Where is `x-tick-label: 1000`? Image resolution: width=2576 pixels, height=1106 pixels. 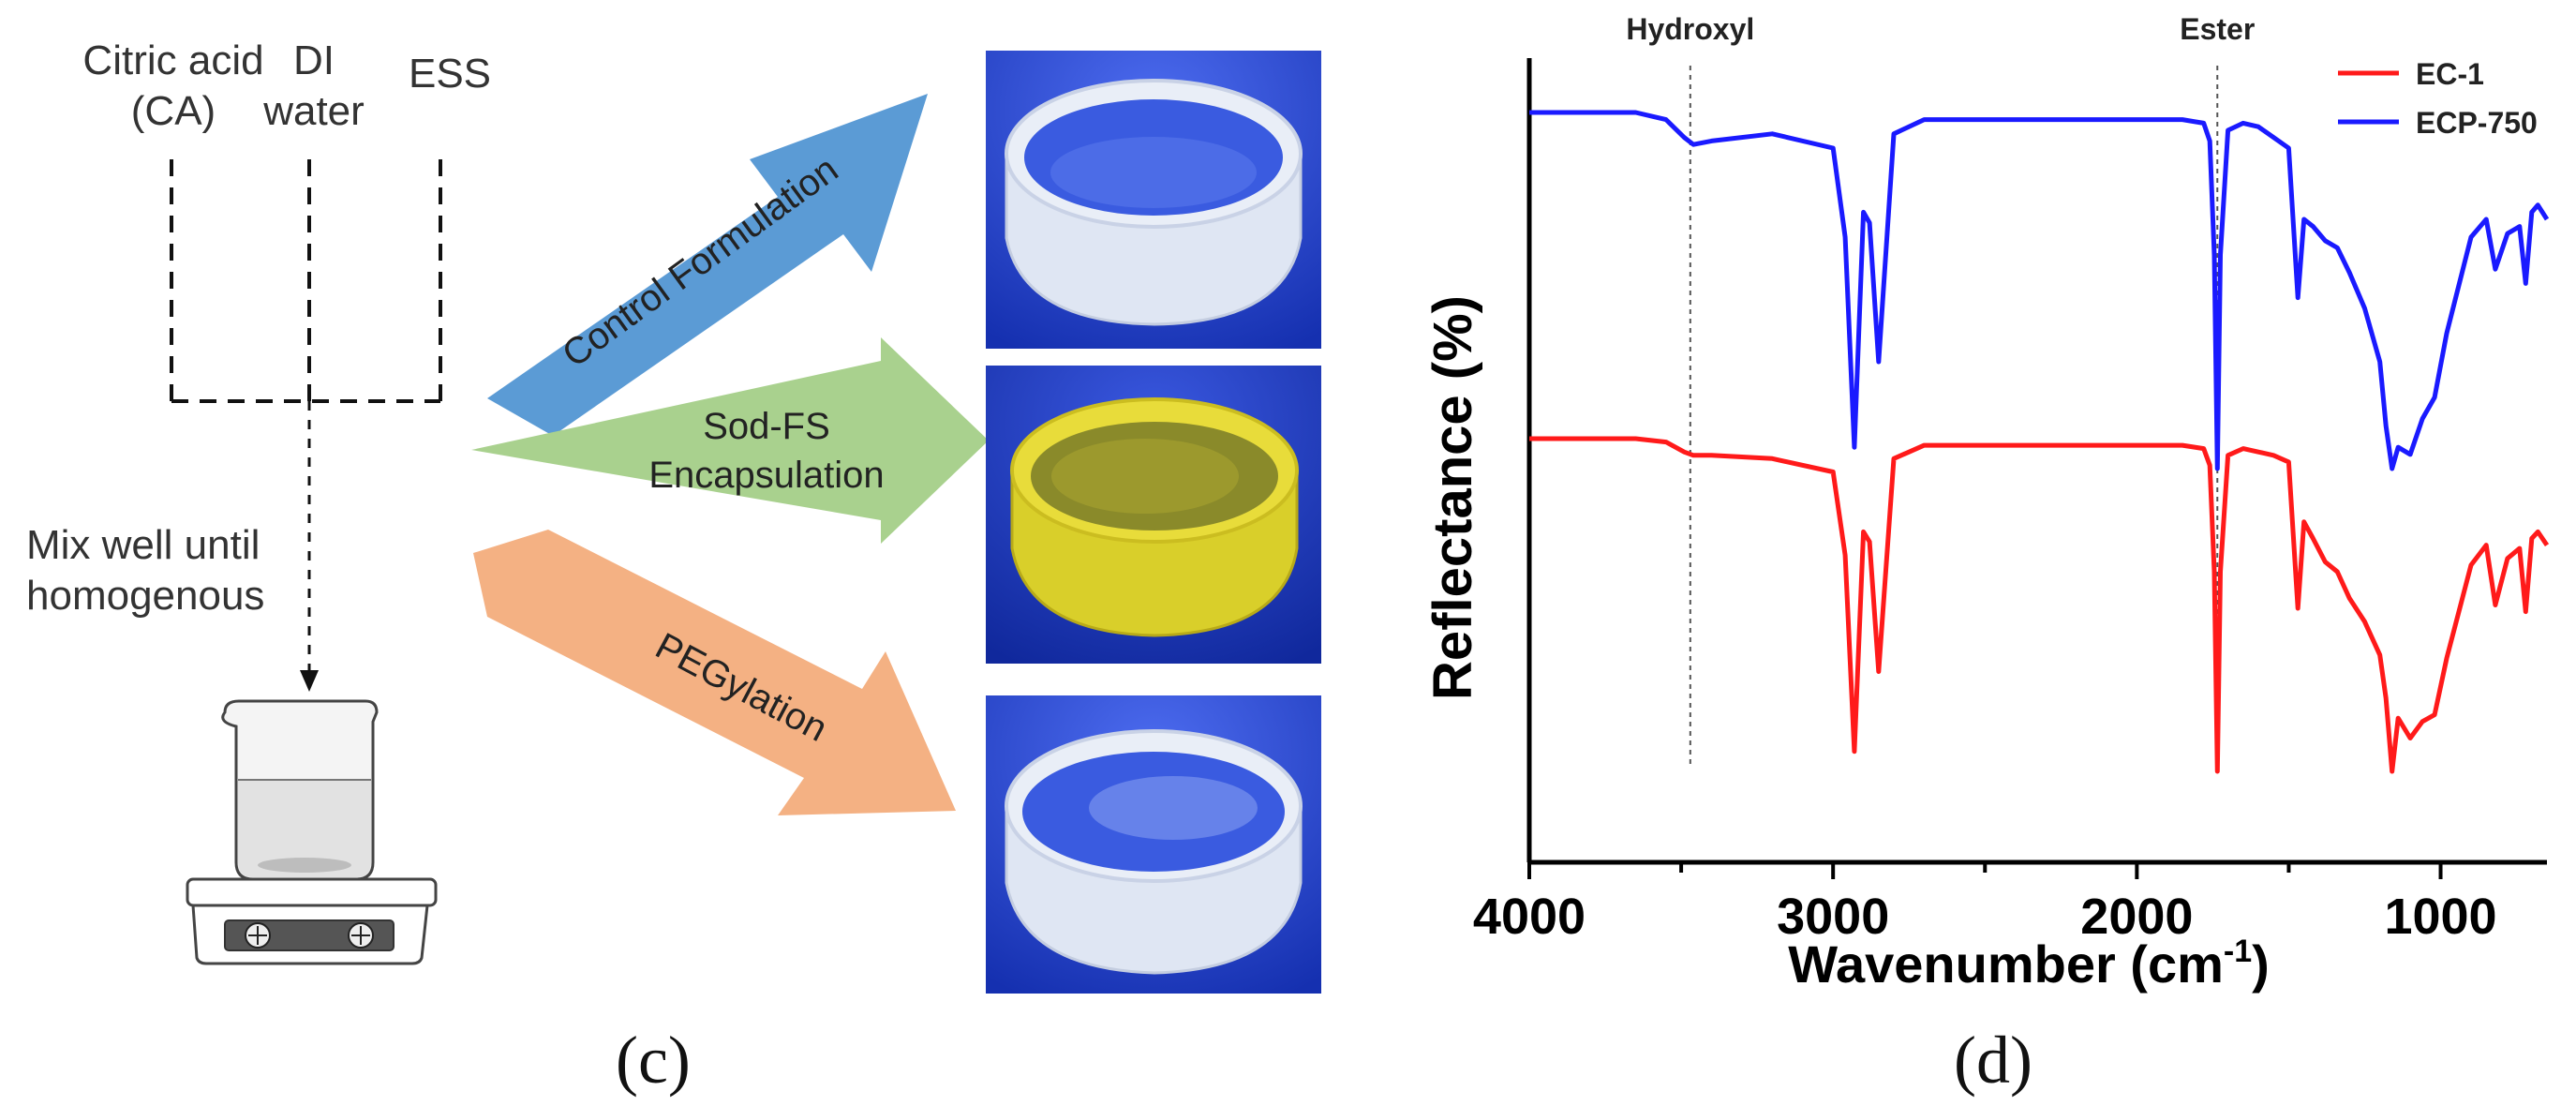 x-tick-label: 1000 is located at coordinates (2440, 917).